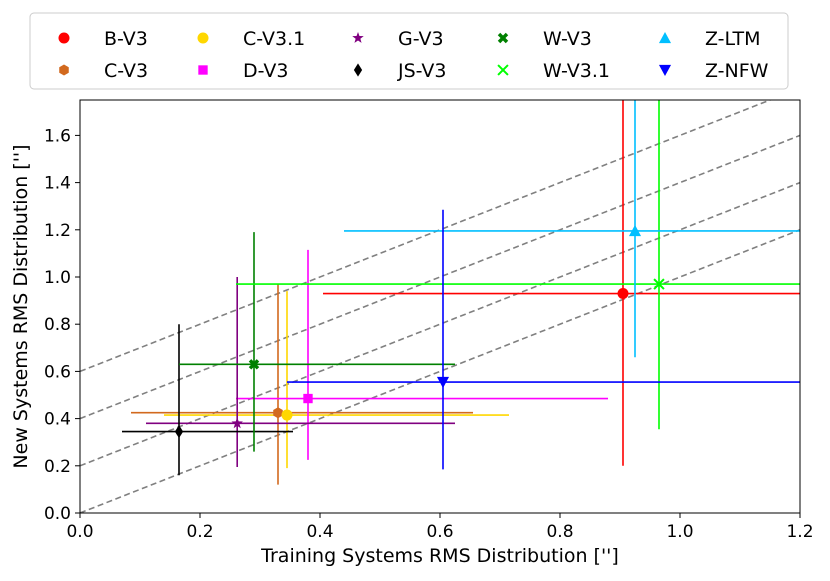  Describe the element at coordinates (126, 39) in the screenshot. I see `legend-label-b-v3: B-V3` at that location.